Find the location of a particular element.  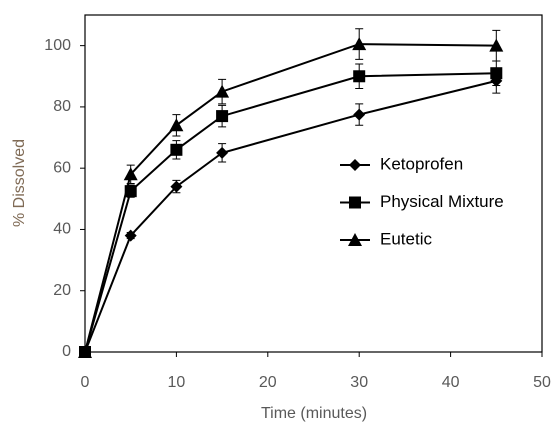

legend-label: Ketoprofen is located at coordinates (421, 163).